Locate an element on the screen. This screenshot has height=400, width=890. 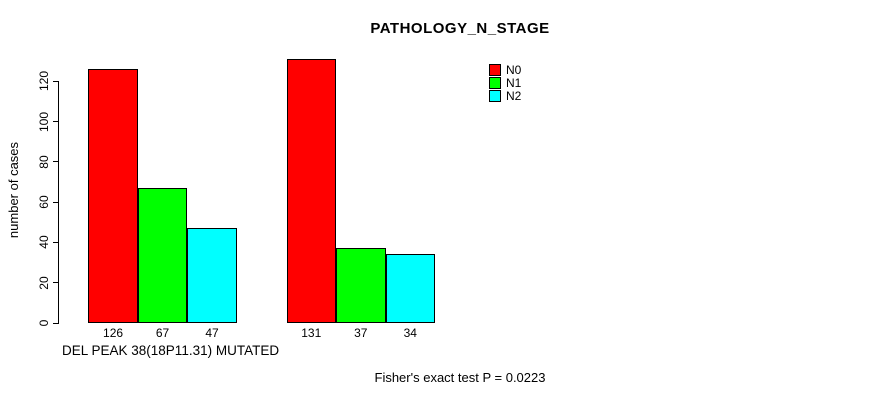
bar-n1-group2 is located at coordinates (361, 285).